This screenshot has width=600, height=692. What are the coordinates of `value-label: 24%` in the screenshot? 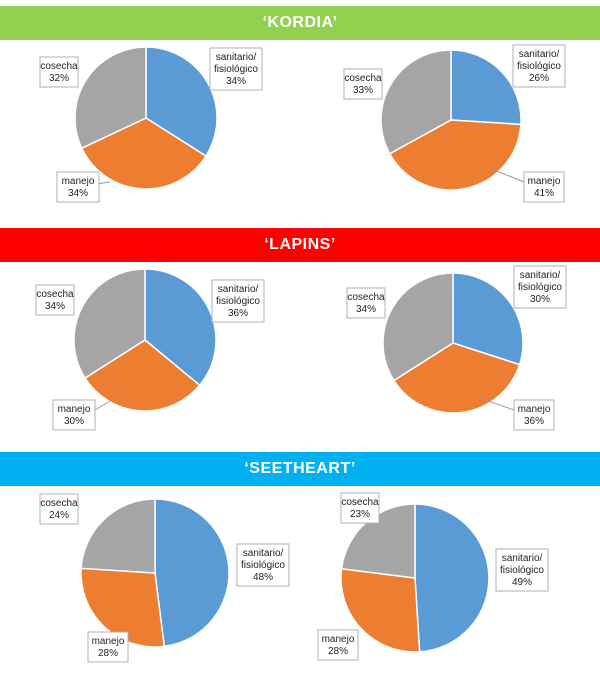 It's located at (59, 515).